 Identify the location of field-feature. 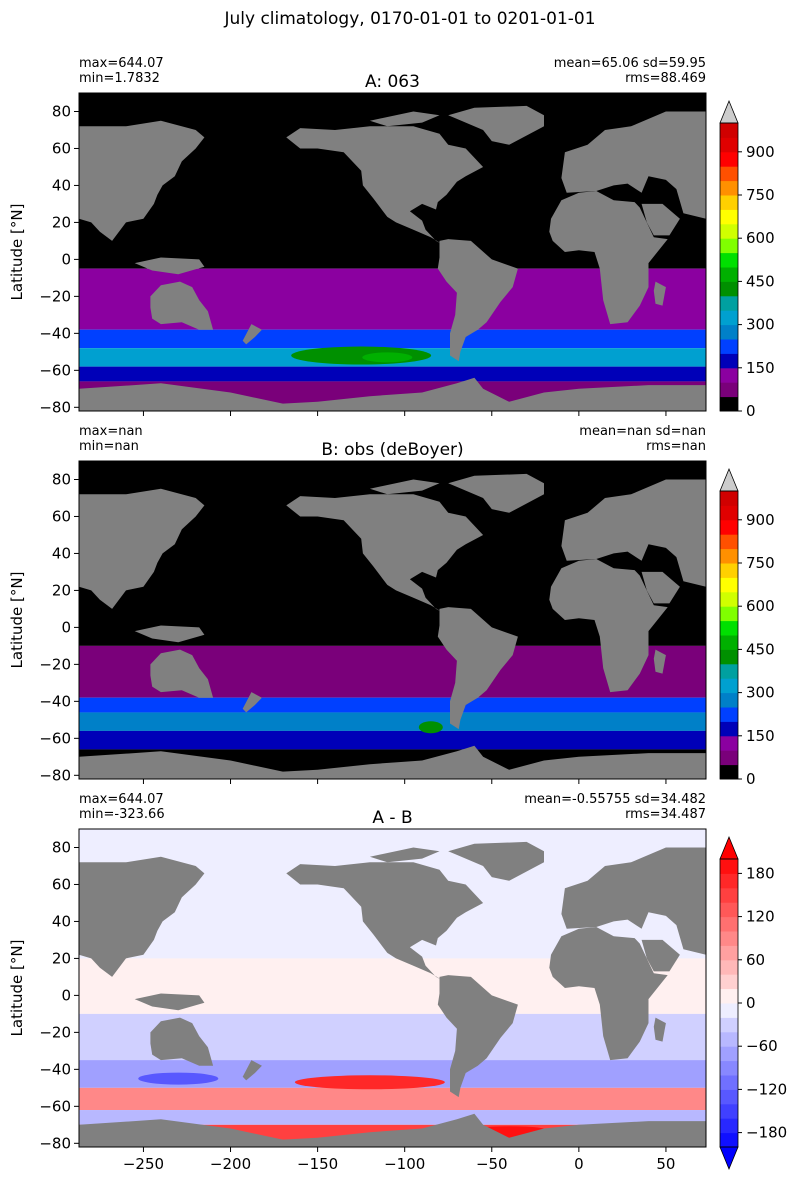
(178, 1078).